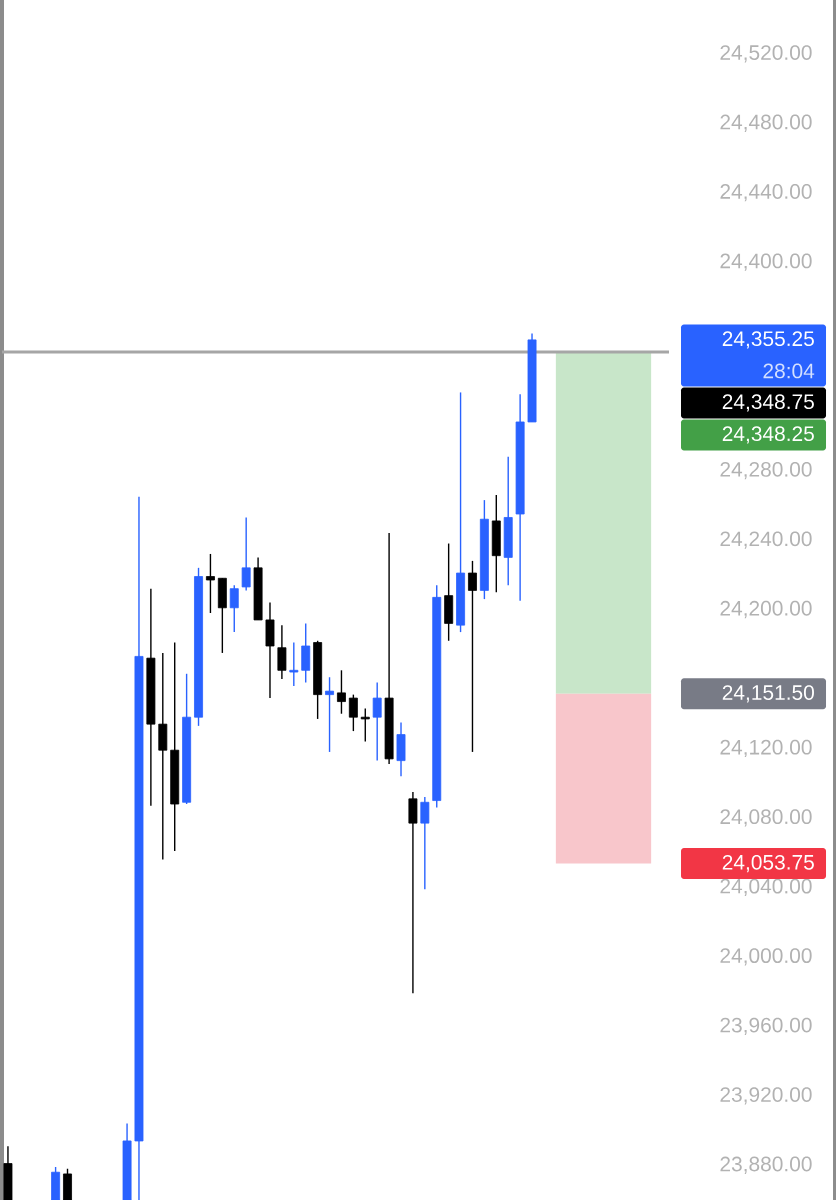 This screenshot has width=836, height=1200. Describe the element at coordinates (766, 262) in the screenshot. I see `y-tick-label: 24,400.00` at that location.